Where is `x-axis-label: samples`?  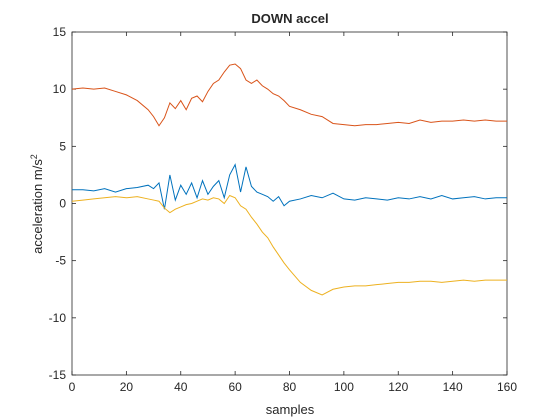 x-axis-label: samples is located at coordinates (290, 409).